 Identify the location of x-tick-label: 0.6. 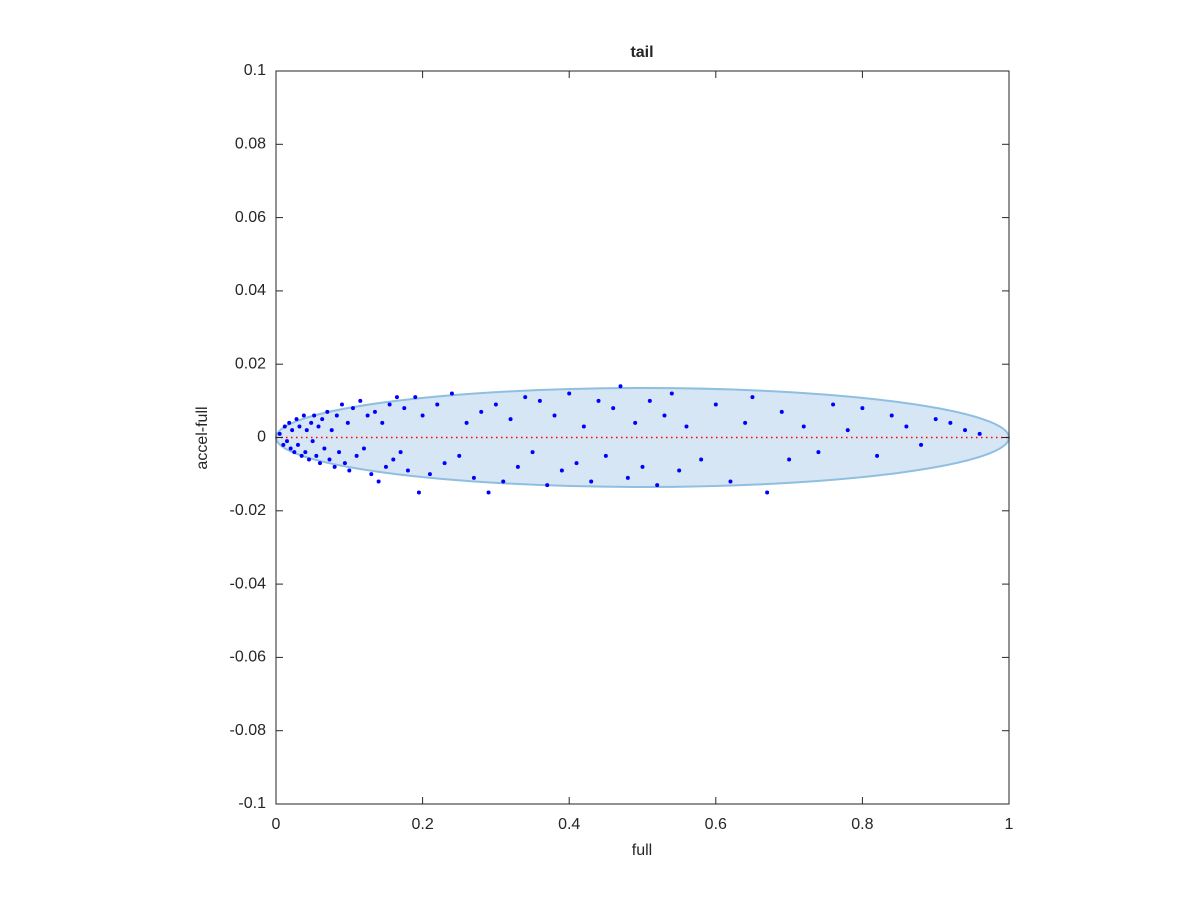
(716, 824).